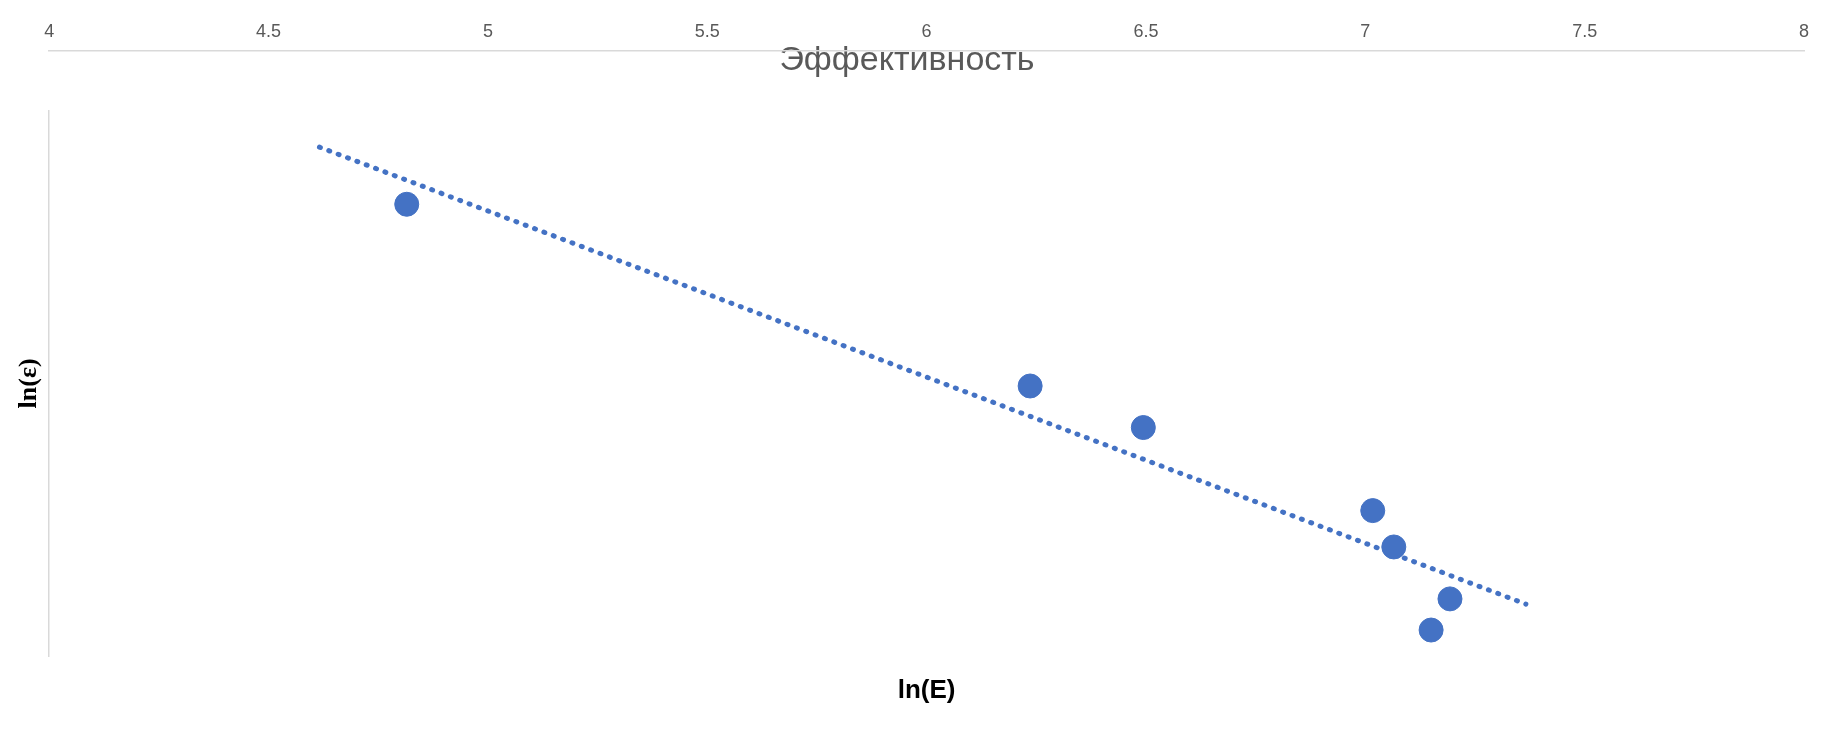  What do you see at coordinates (1585, 30) in the screenshot?
I see `x-tick-label: 7.5` at bounding box center [1585, 30].